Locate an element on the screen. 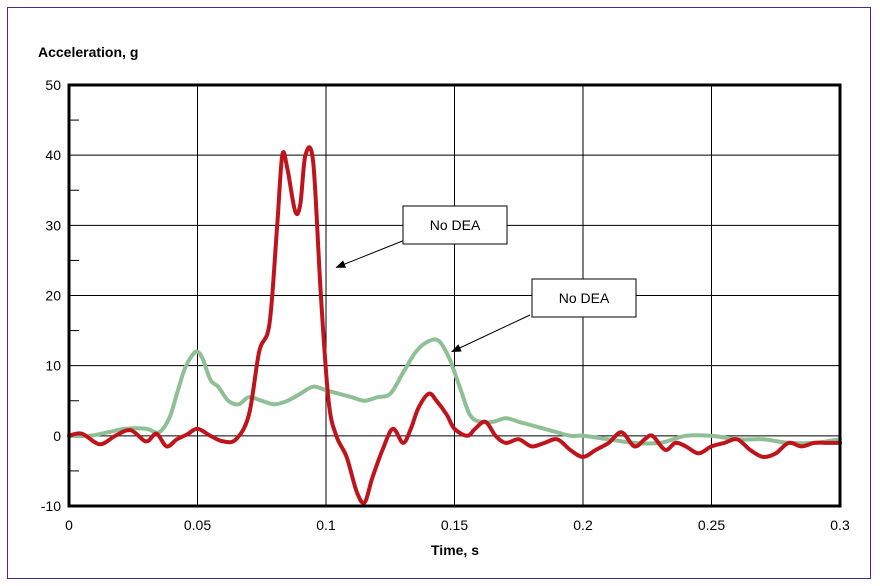 The image size is (880, 586). callout-2-arrow is located at coordinates (491, 333).